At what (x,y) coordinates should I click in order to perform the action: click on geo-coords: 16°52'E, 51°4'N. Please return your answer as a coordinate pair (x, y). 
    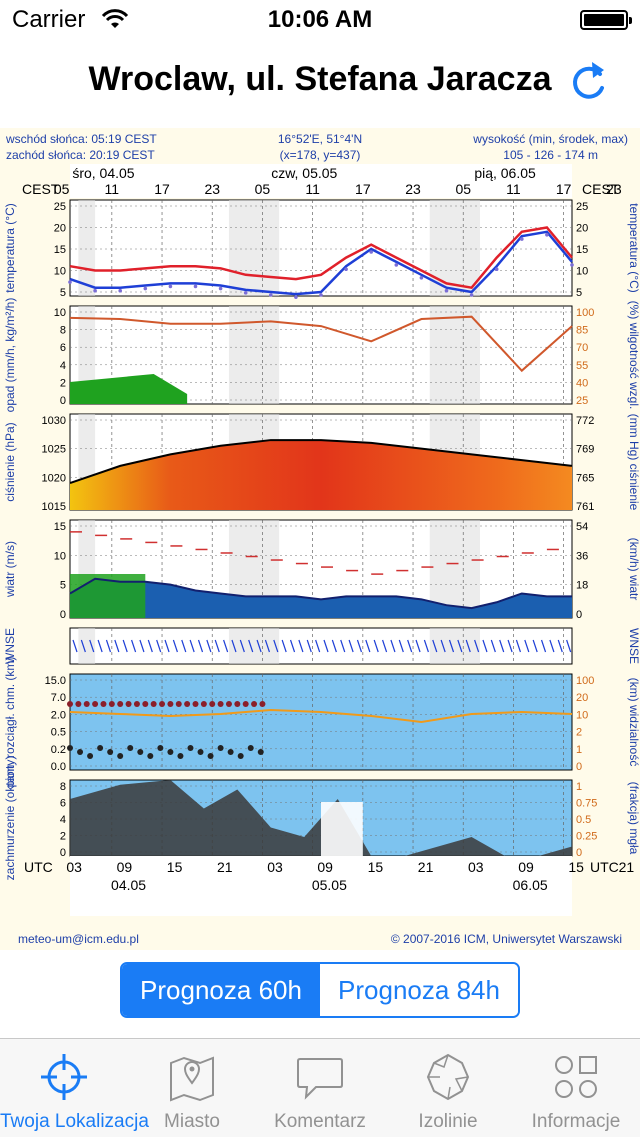
    Looking at the image, I should click on (320, 139).